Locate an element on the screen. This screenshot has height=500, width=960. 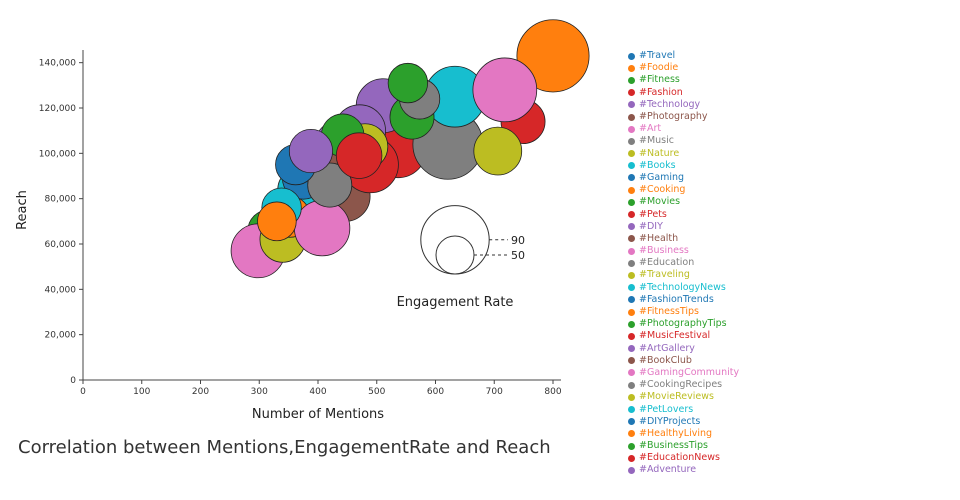
y-tick-label: 120,000 is located at coordinates (57, 109).